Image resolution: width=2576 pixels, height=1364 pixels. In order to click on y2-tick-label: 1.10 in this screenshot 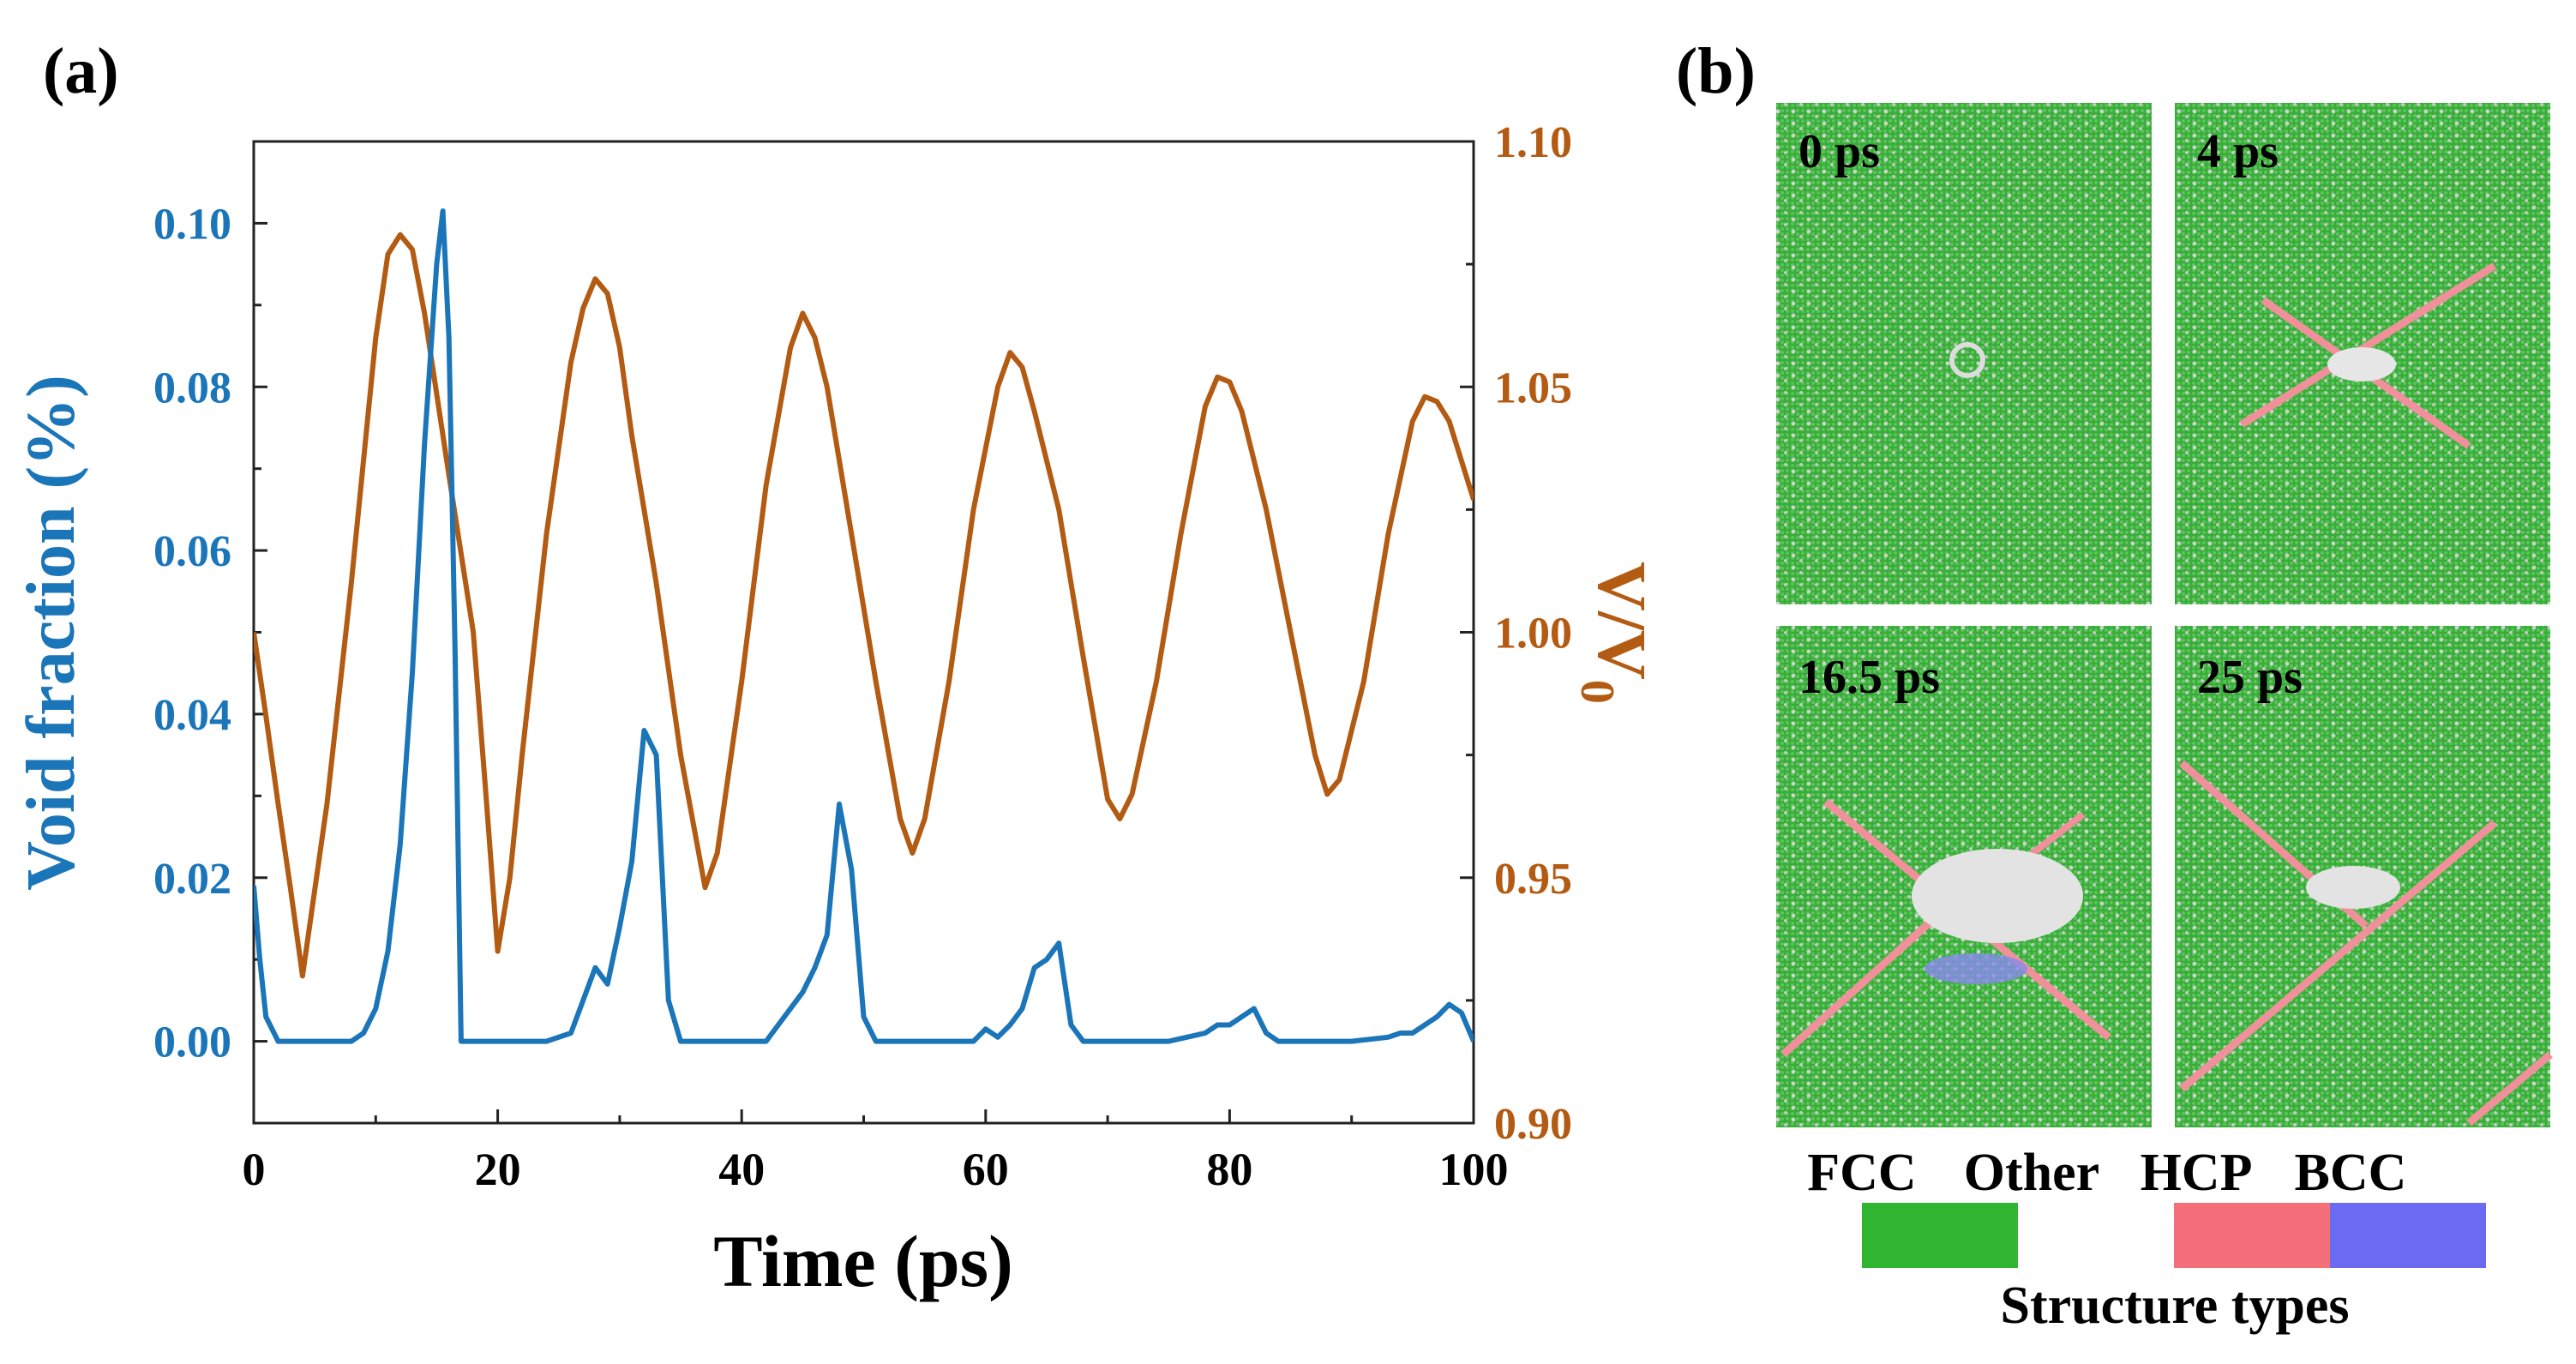, I will do `click(1533, 142)`.